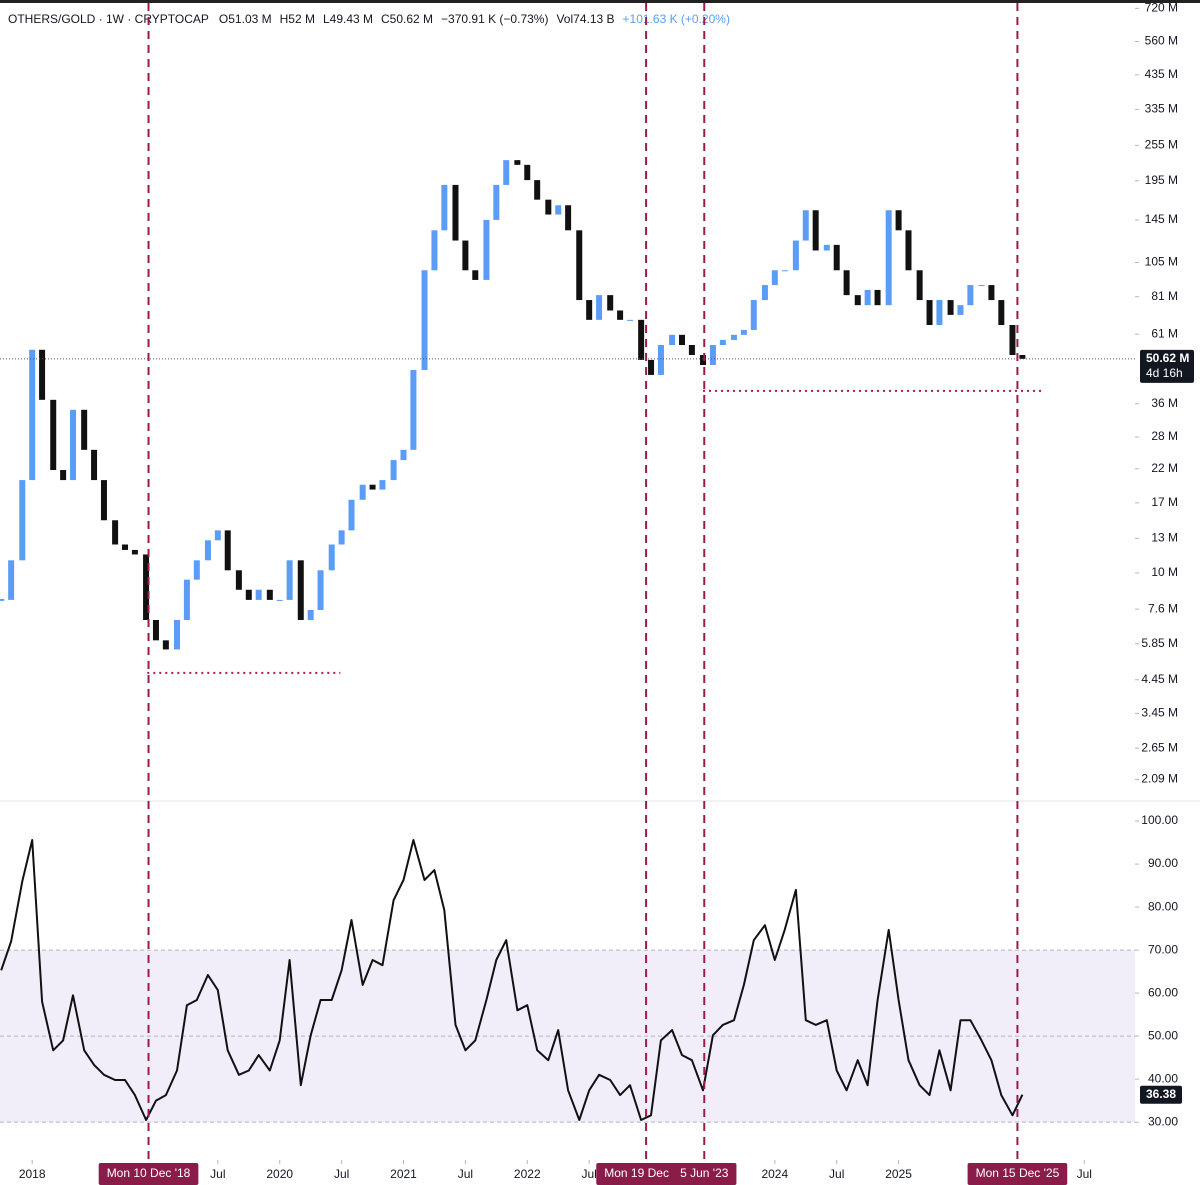 This screenshot has width=1200, height=1185. I want to click on y-tick-label: 145 M, so click(1161, 219).